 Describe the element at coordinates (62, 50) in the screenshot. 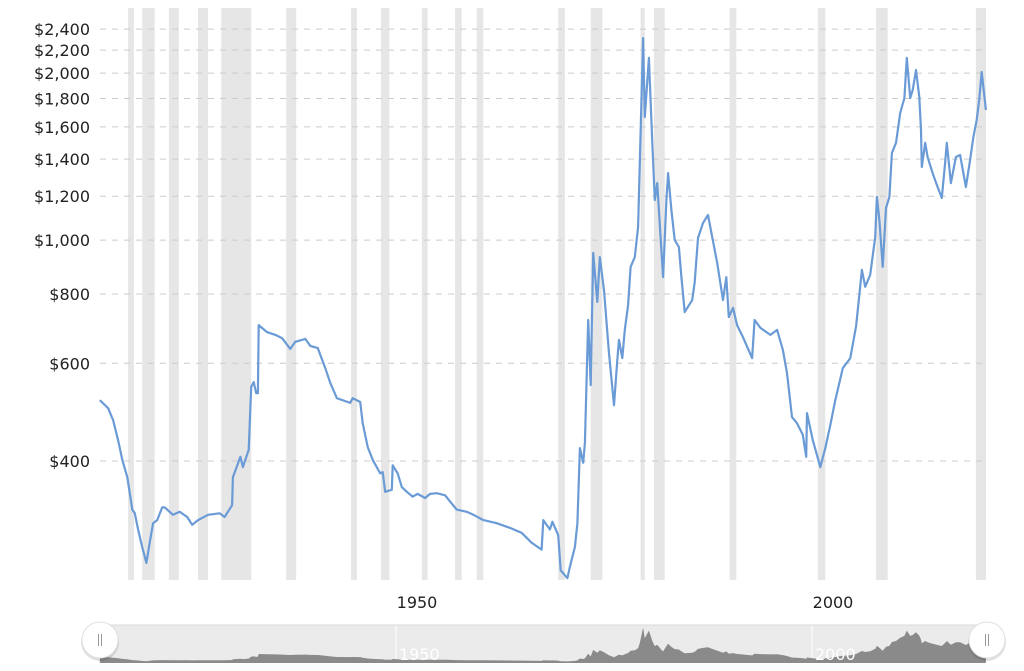

I see `y-tick-label: $2,200` at that location.